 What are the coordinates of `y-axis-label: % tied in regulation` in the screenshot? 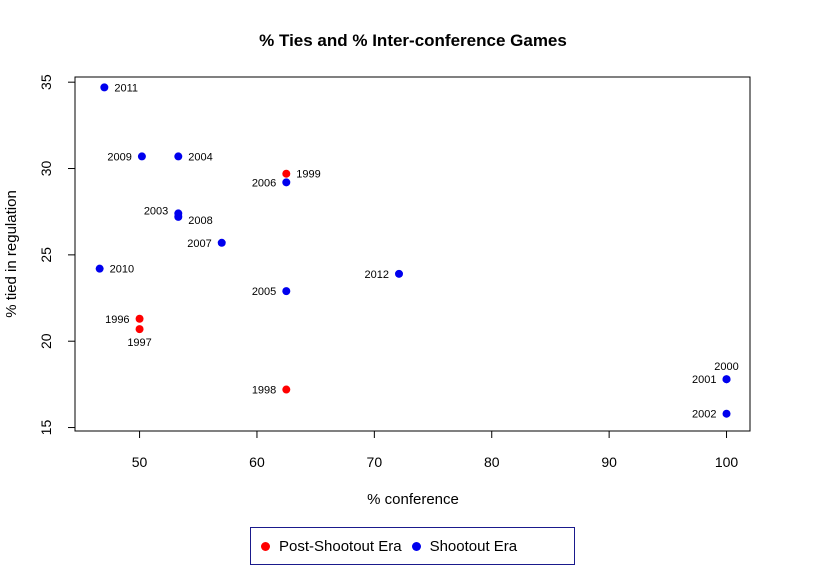 It's located at (11, 254).